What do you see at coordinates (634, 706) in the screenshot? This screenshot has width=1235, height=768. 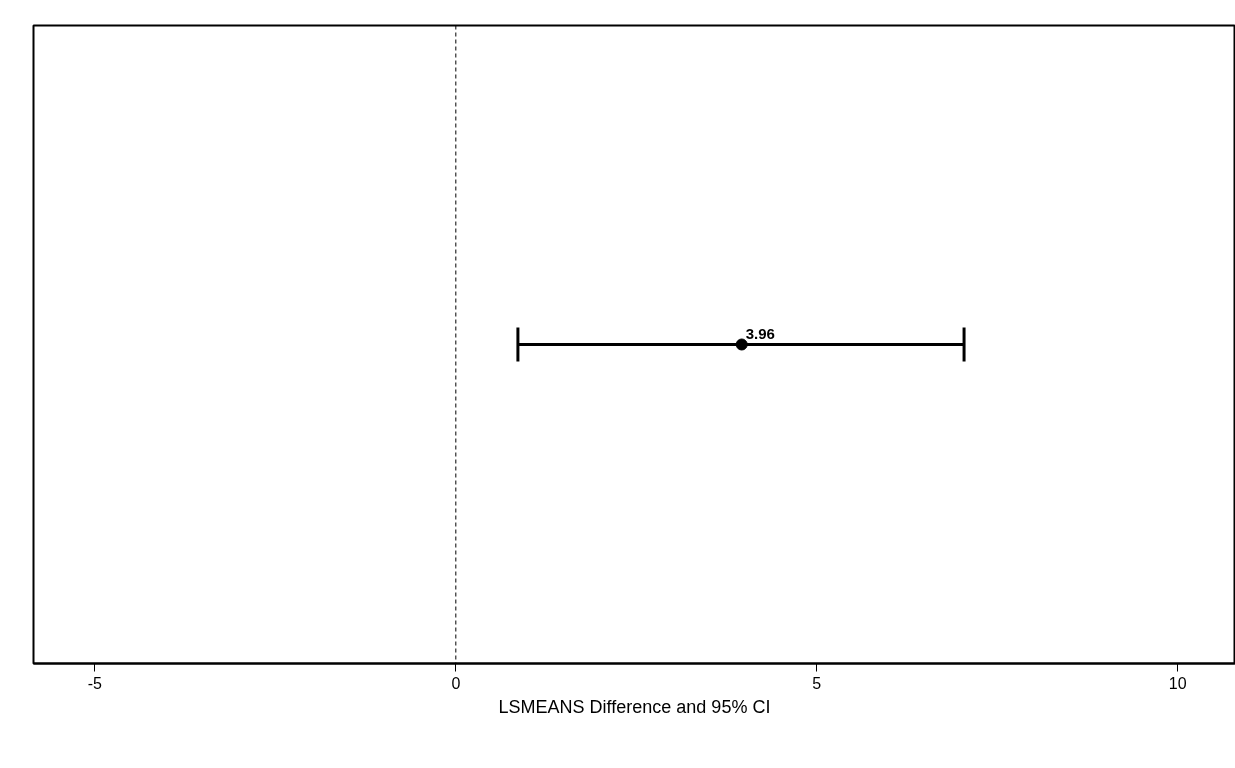 I see `x-axis-title: LSMEANS Difference and 95% CI` at bounding box center [634, 706].